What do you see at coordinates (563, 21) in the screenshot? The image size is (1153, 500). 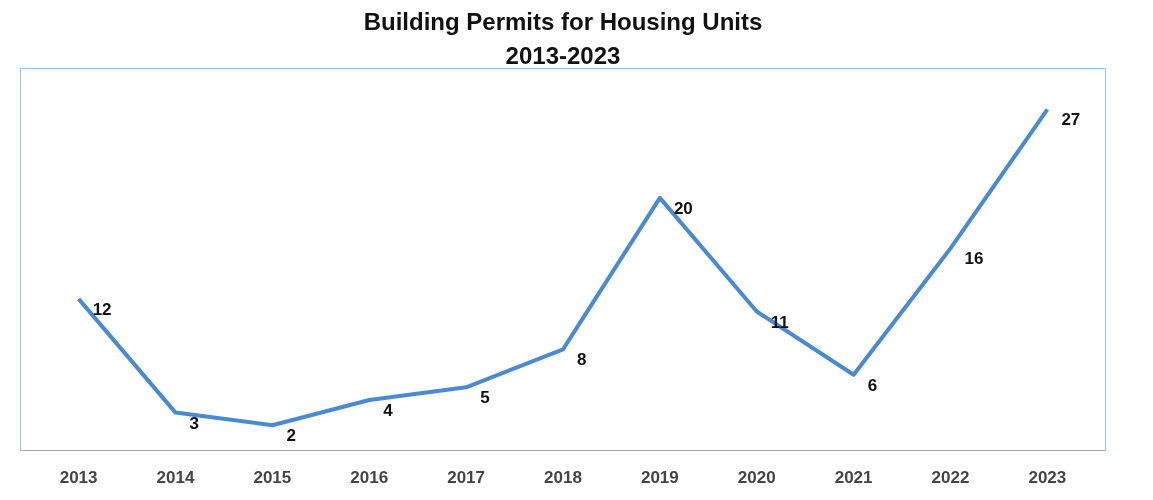 I see `chart-title: Building Permits for Housing Units` at bounding box center [563, 21].